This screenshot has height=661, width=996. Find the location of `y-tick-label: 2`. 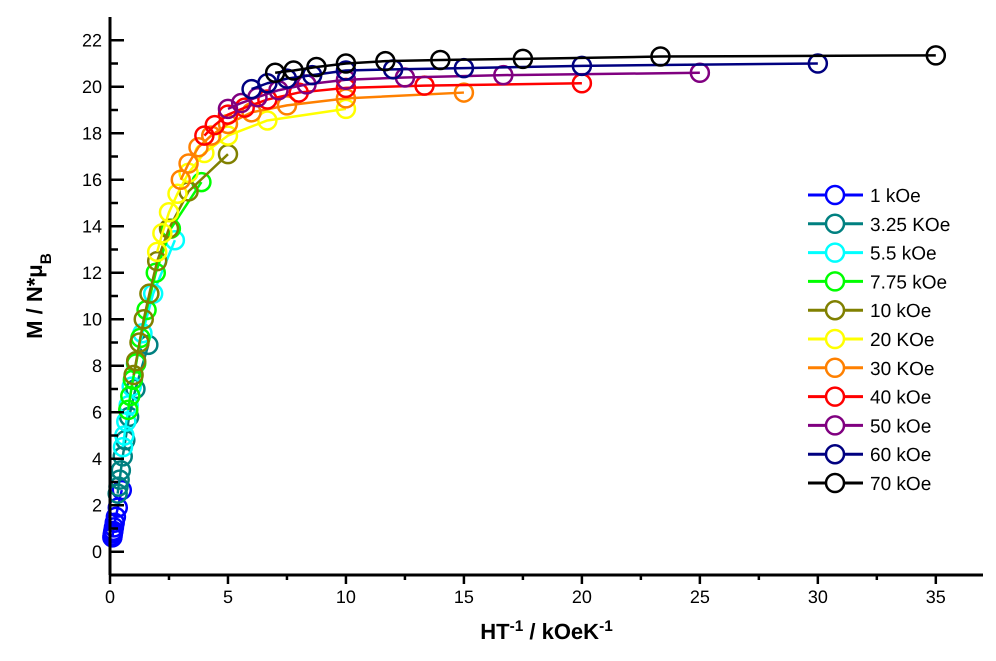

y-tick-label: 2 is located at coordinates (97, 505).